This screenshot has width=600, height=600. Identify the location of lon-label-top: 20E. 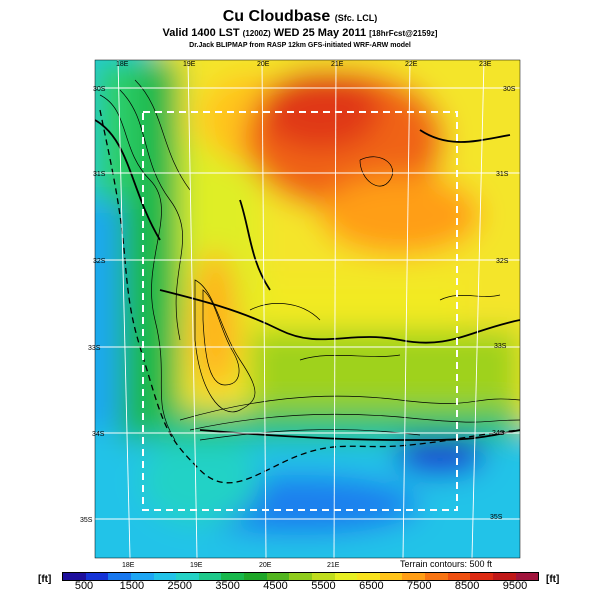
(263, 64).